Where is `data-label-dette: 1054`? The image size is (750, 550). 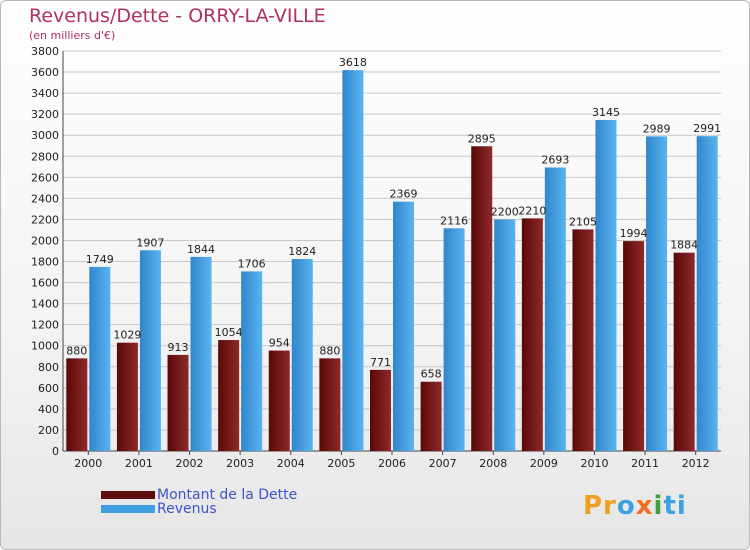
data-label-dette: 1054 is located at coordinates (229, 332).